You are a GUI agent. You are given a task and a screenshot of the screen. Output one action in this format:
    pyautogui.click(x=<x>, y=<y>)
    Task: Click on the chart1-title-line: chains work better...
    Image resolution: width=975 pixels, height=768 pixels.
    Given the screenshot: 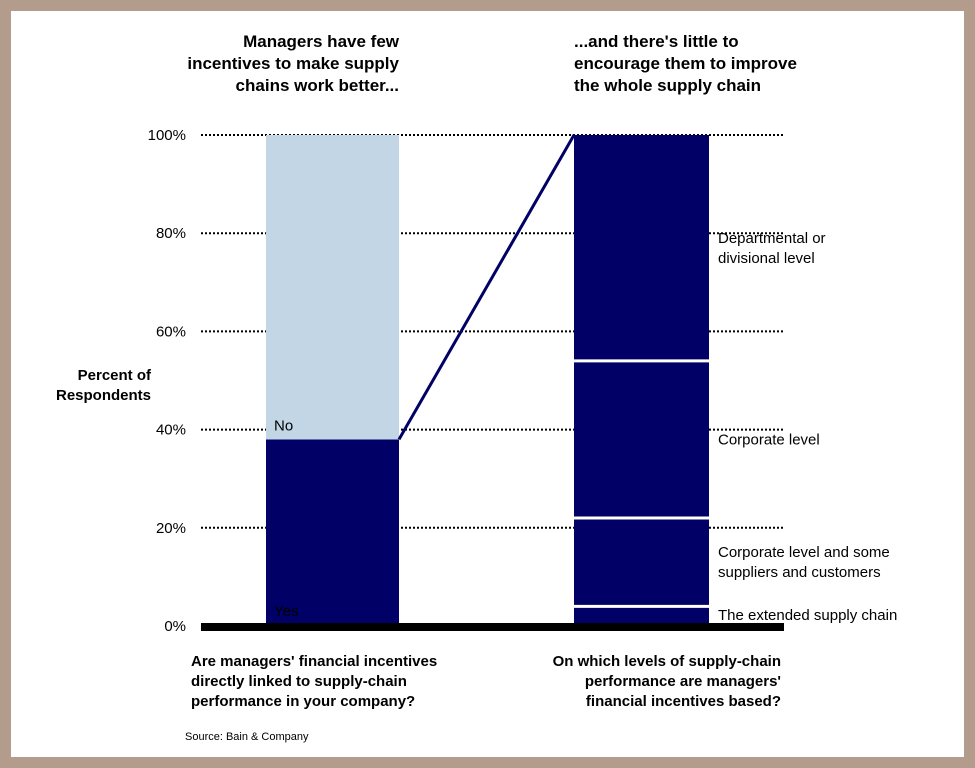 What is the action you would take?
    pyautogui.click(x=317, y=85)
    